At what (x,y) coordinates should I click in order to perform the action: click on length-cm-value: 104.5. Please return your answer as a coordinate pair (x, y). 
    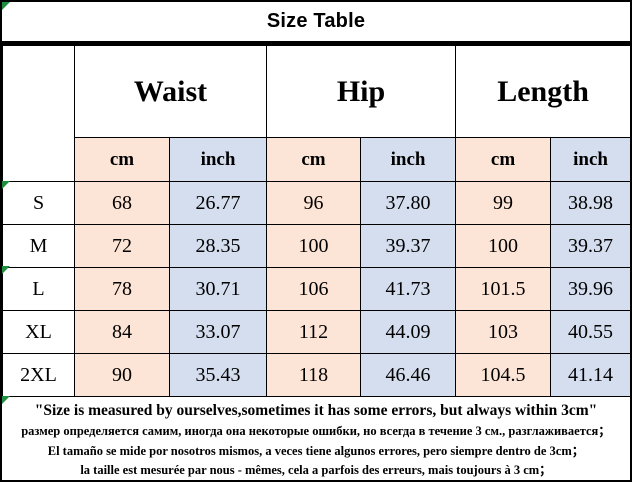
    Looking at the image, I should click on (503, 375).